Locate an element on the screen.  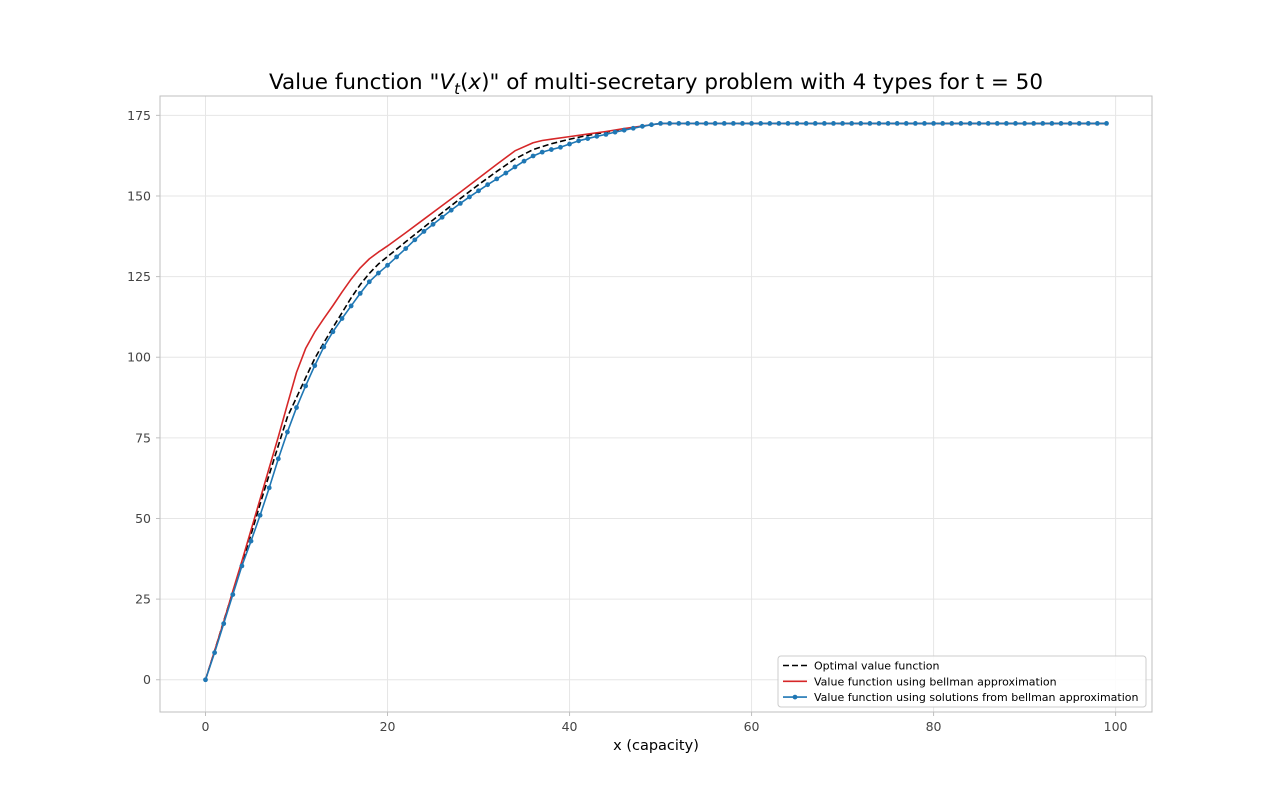
y-tick-label: 175 is located at coordinates (139, 115).